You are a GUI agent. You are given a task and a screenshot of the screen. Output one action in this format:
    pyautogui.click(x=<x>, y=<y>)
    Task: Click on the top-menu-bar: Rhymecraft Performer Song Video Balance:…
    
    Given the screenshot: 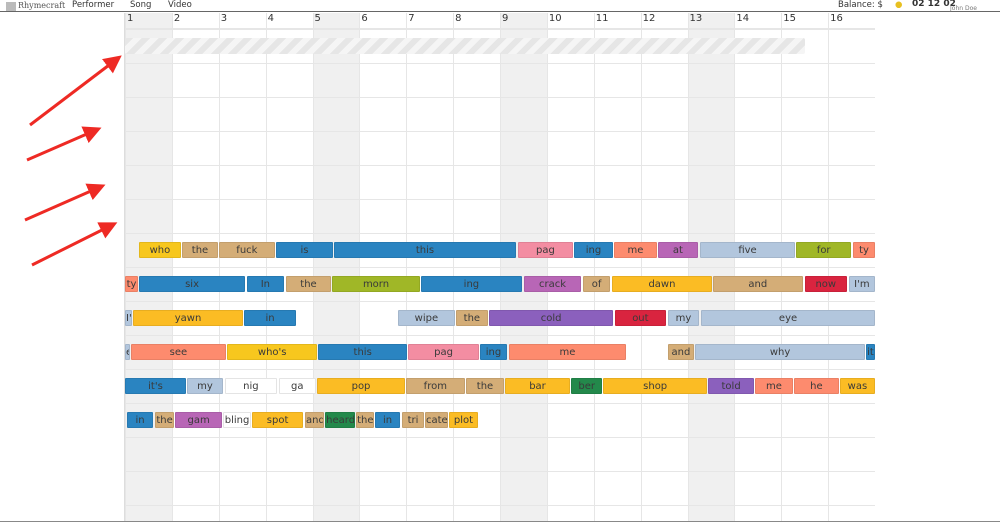 What is the action you would take?
    pyautogui.click(x=500, y=6)
    